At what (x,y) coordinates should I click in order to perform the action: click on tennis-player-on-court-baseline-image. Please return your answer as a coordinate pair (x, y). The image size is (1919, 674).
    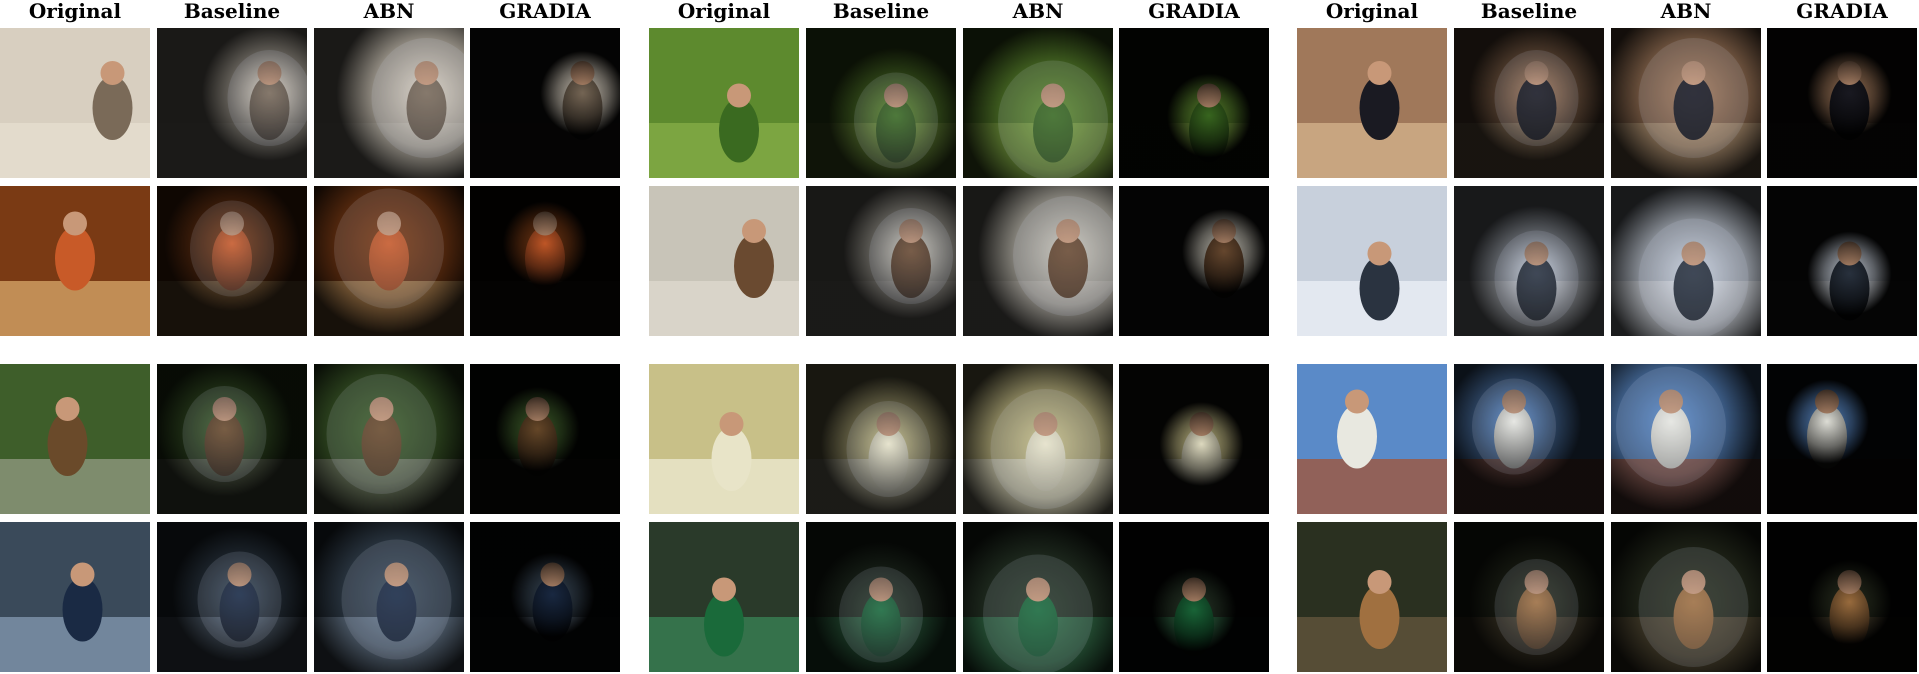
    Looking at the image, I should click on (881, 597).